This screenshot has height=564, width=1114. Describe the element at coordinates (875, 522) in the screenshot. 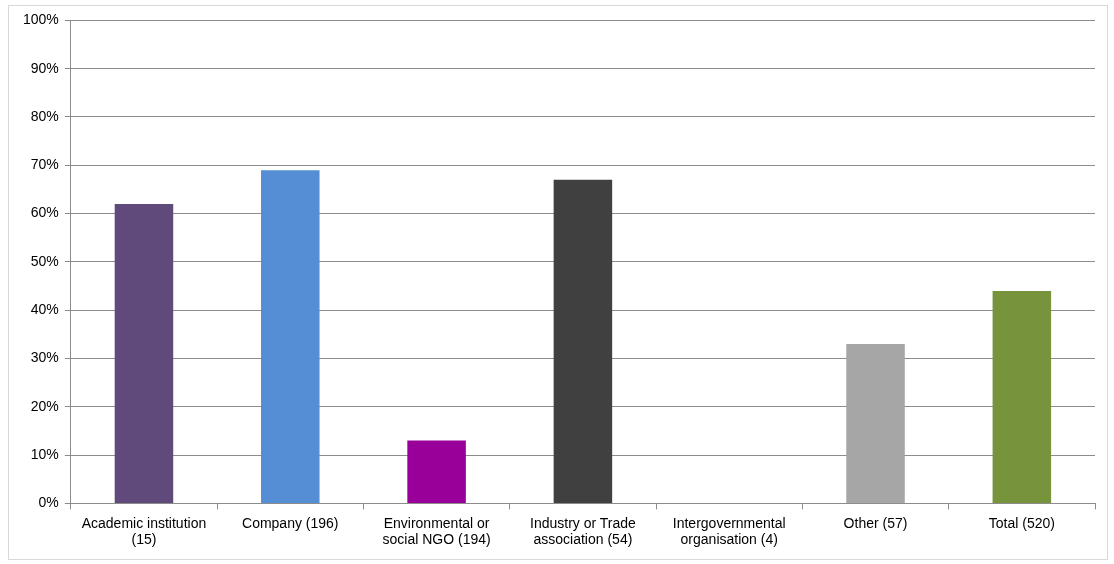

I see `x-tick-label: Other (57)` at that location.